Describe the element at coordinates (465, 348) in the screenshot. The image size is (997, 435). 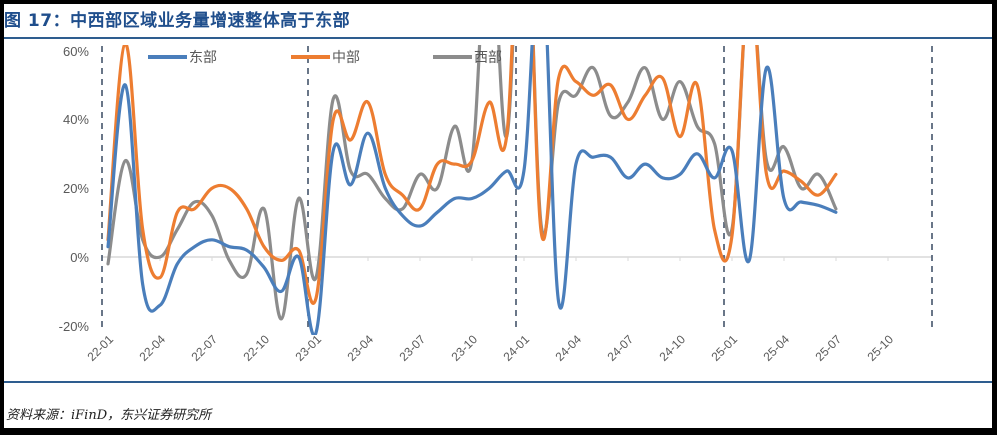
I see `x-tick-label: 23-10` at that location.